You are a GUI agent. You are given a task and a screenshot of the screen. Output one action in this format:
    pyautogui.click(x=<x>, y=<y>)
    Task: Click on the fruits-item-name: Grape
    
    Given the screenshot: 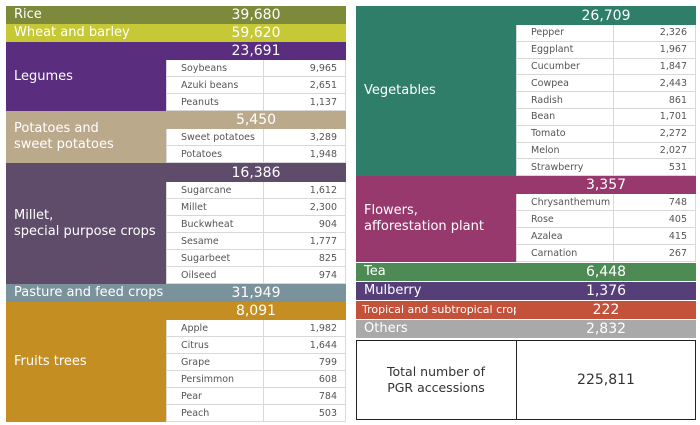 What is the action you would take?
    pyautogui.click(x=214, y=362)
    